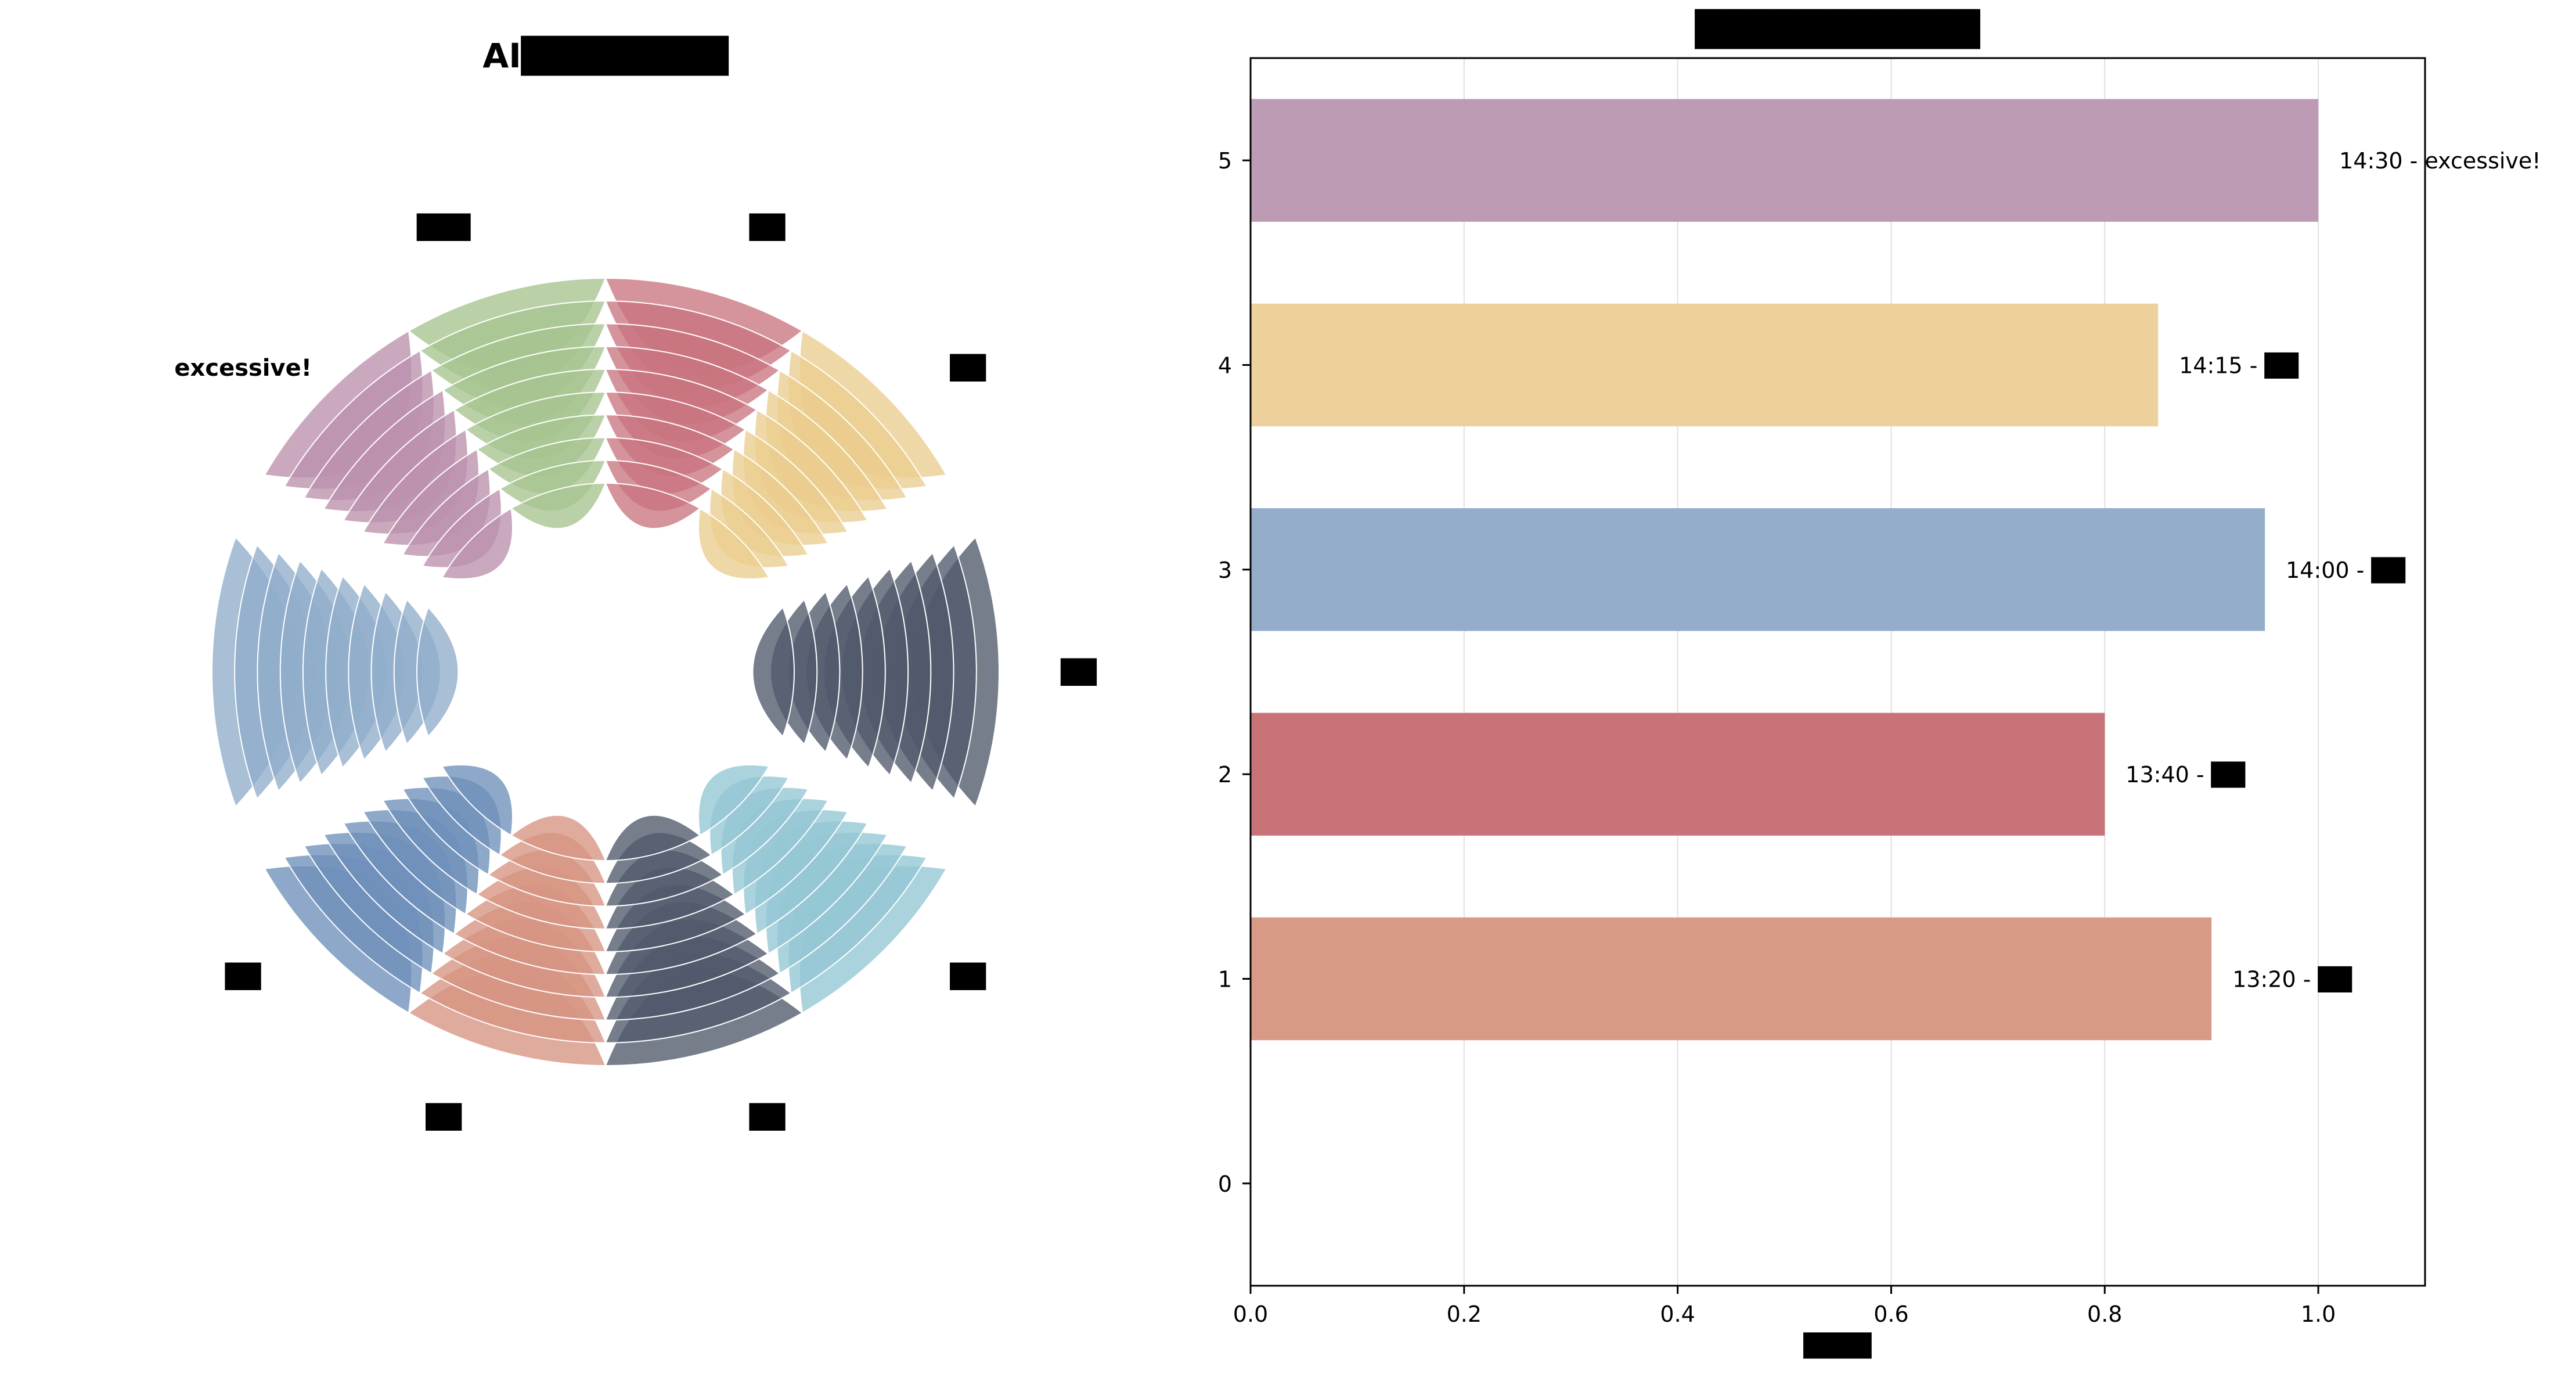  I want to click on bar-label-5: 14:30 - excessive!, so click(2440, 161).